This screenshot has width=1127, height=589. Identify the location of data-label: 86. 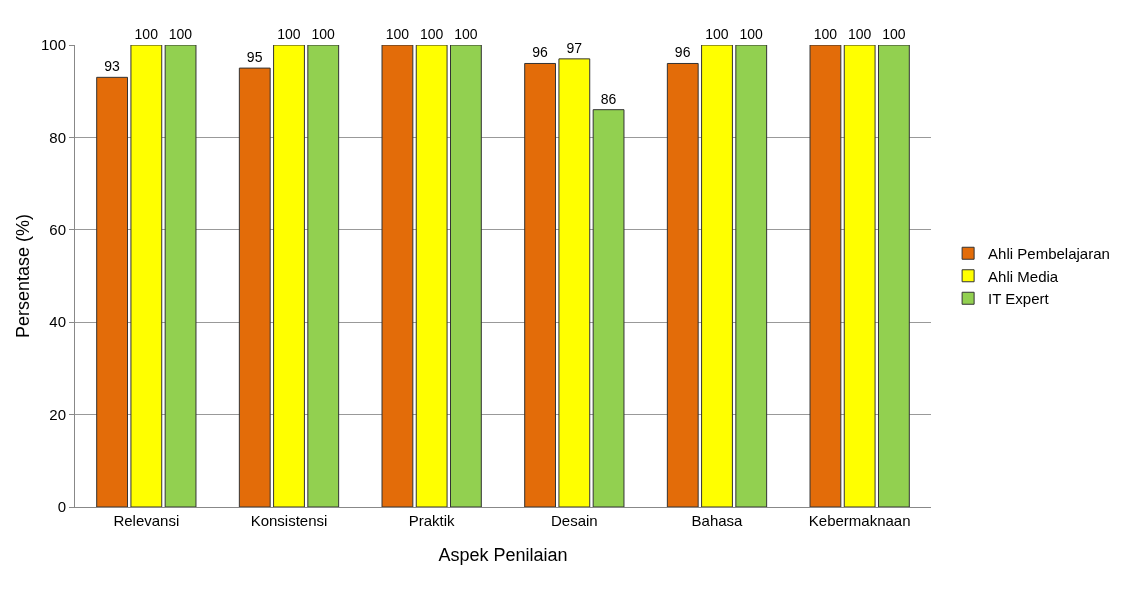
(608, 98).